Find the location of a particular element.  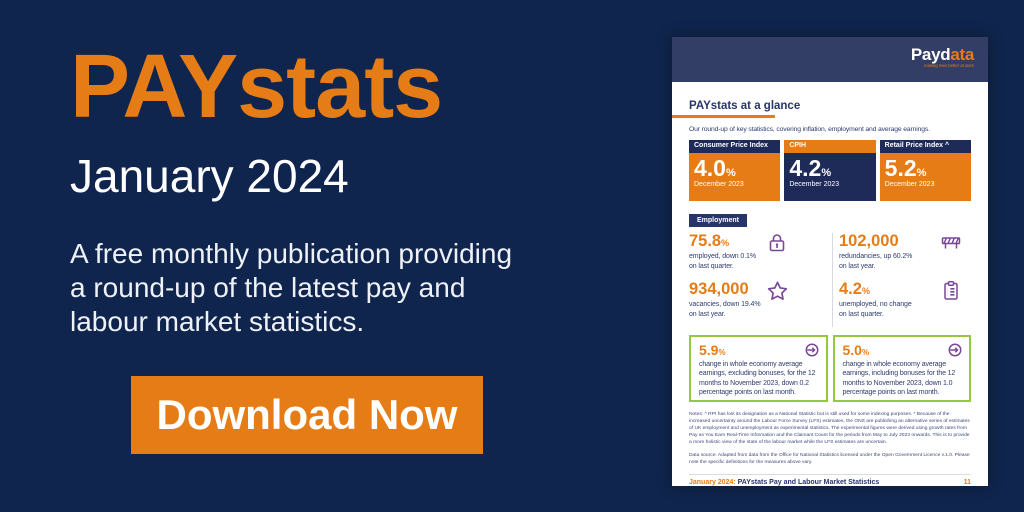

cpih-label: CPIH is located at coordinates (830, 146).